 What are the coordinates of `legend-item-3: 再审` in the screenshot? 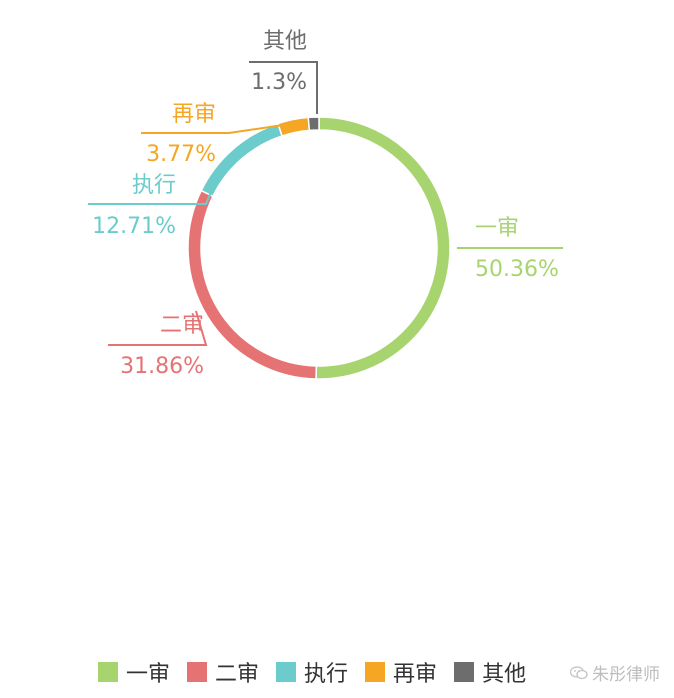 It's located at (401, 672).